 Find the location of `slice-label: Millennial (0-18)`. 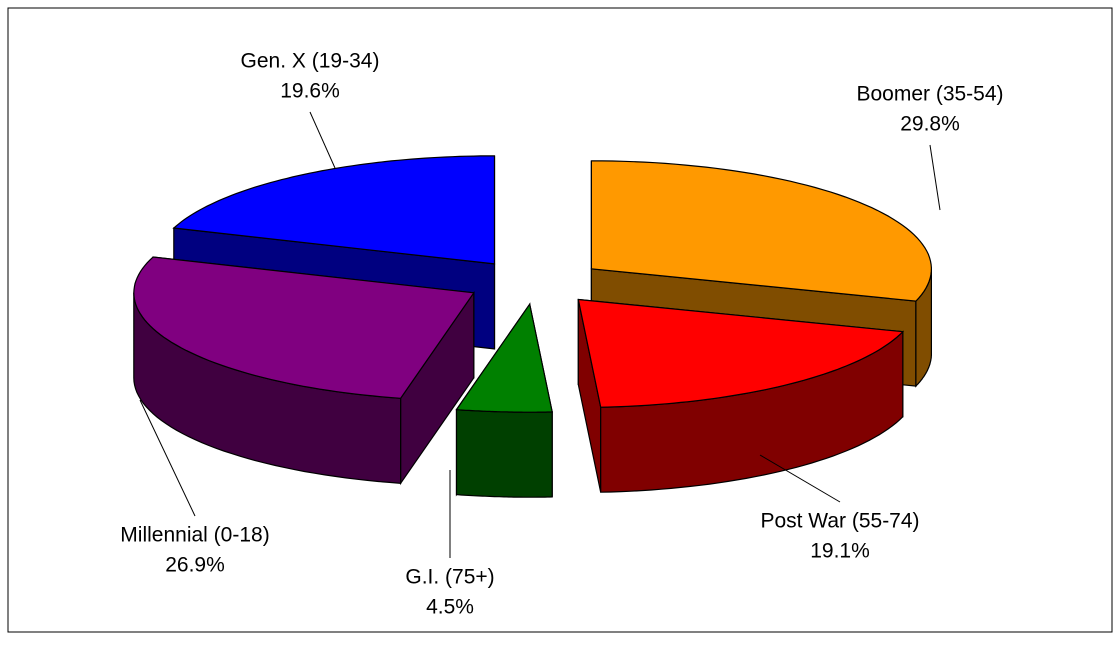

slice-label: Millennial (0-18) is located at coordinates (194, 535).